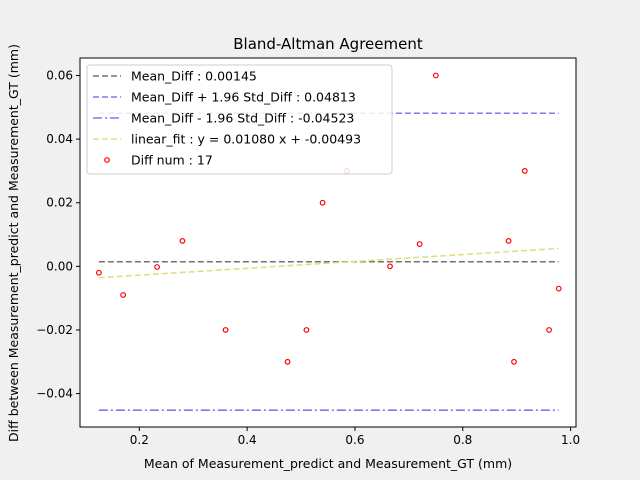 Image resolution: width=640 pixels, height=480 pixels. I want to click on y-tick-label: −0.02, so click(54, 330).